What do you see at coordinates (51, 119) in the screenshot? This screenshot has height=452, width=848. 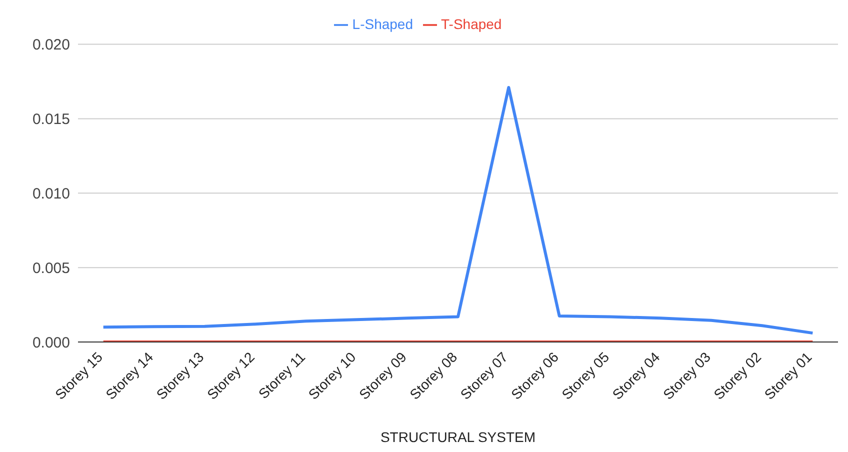 I see `y-tick-label: 0.015` at bounding box center [51, 119].